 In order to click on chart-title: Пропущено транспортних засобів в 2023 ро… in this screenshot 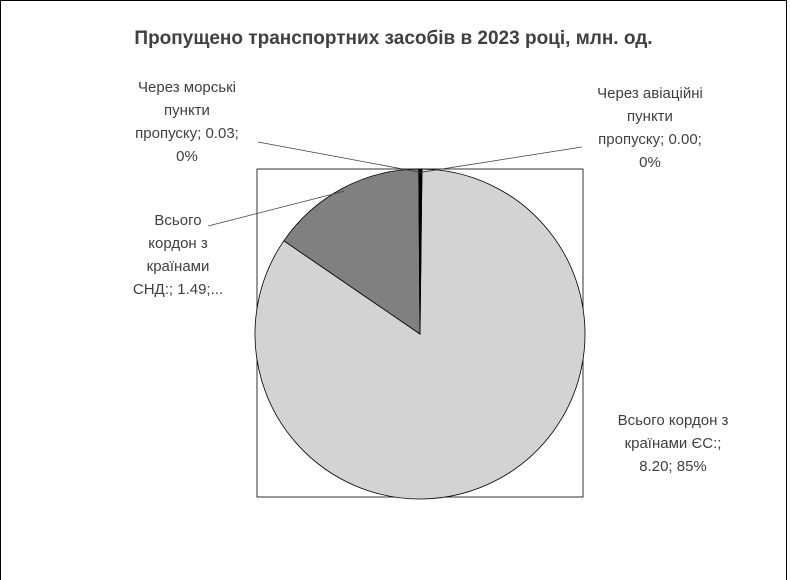, I will do `click(393, 38)`.